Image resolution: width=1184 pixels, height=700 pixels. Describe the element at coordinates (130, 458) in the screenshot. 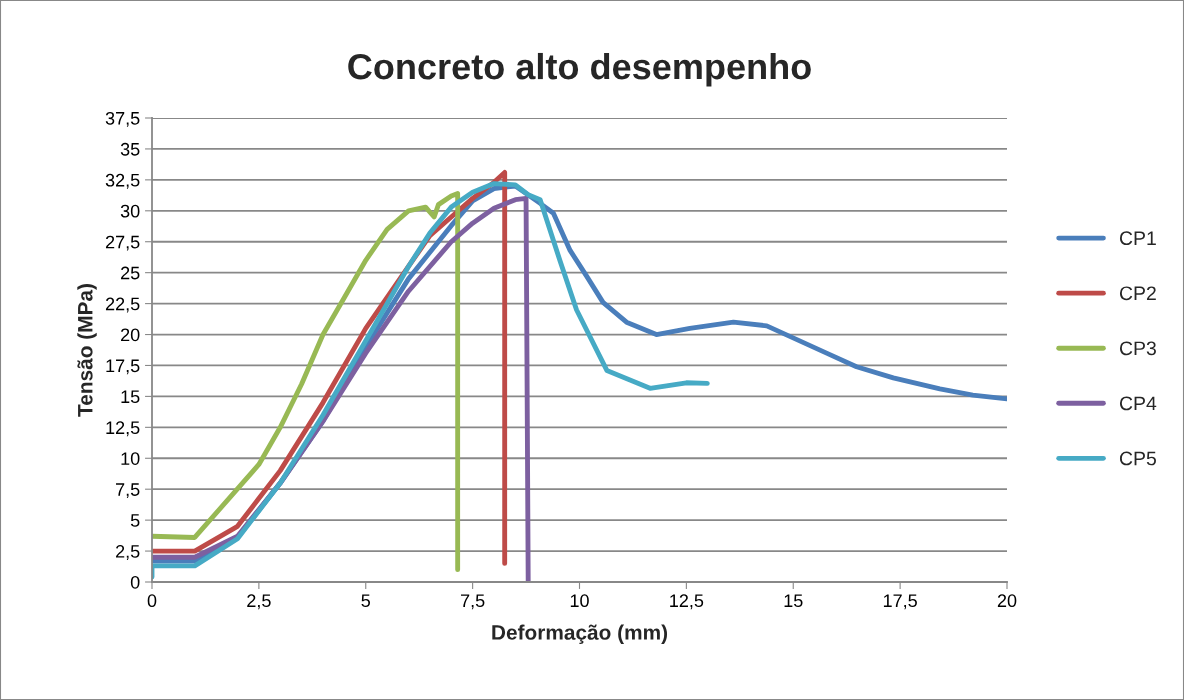

I see `y-tick-label: 10` at that location.